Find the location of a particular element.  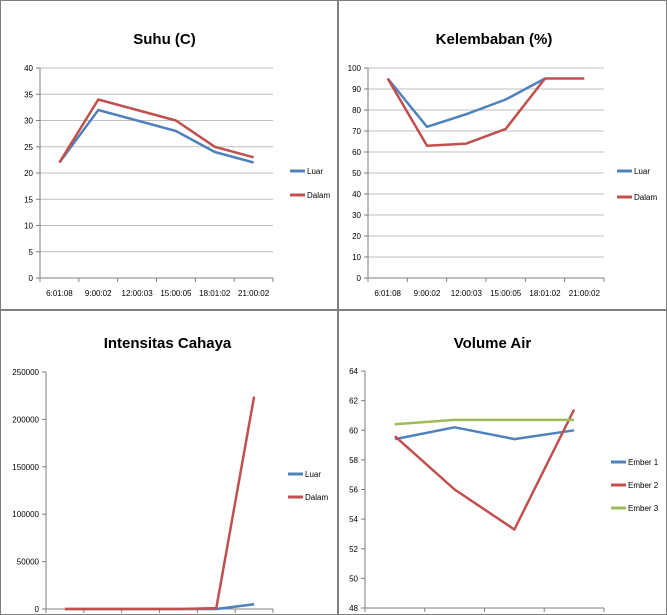

y-tick-label: 70 is located at coordinates (356, 131).